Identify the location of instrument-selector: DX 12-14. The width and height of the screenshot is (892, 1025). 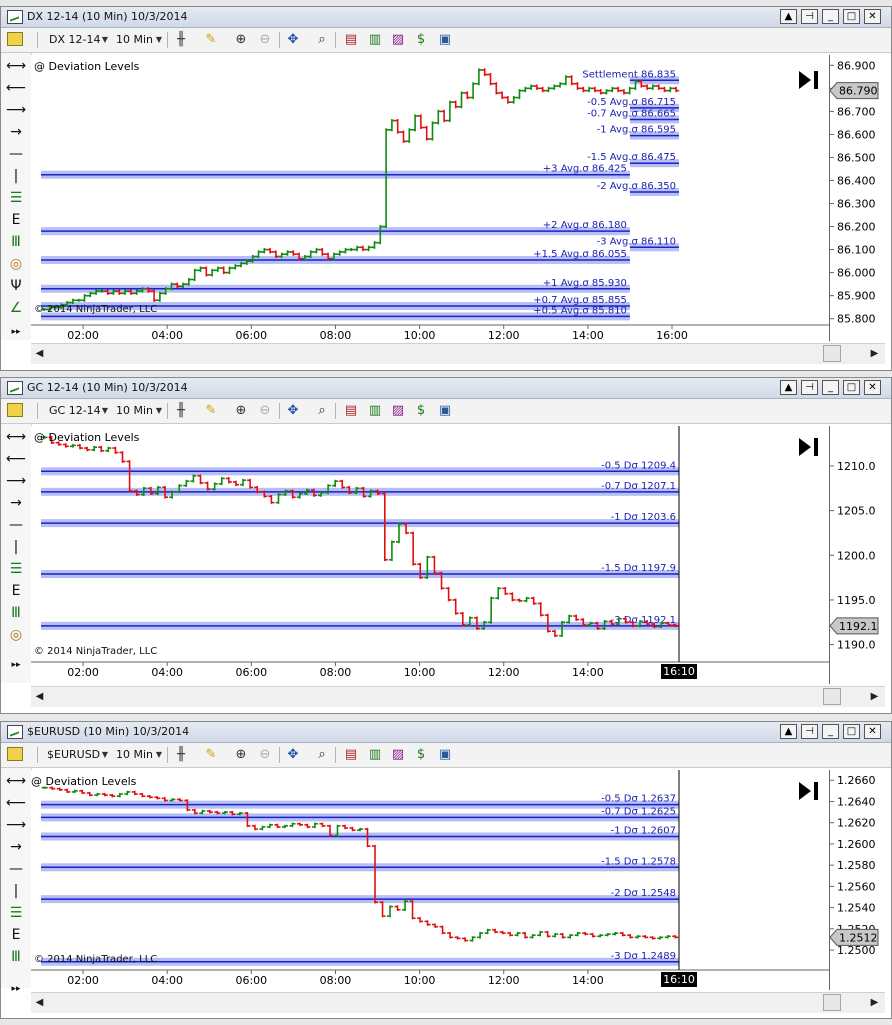
(75, 39).